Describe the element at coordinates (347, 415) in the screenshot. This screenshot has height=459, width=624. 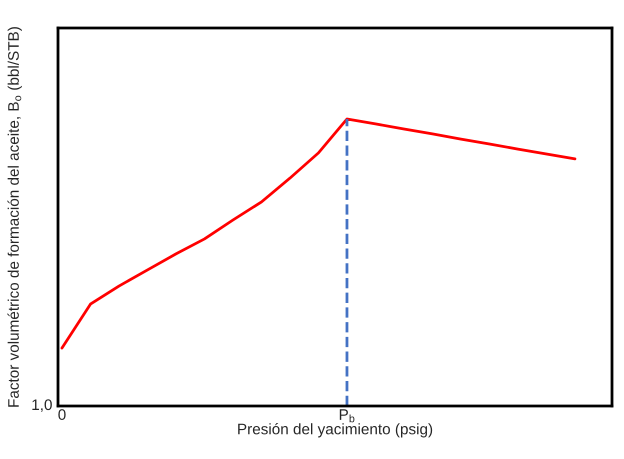
I see `x-tick-label: P$_{b}$` at that location.